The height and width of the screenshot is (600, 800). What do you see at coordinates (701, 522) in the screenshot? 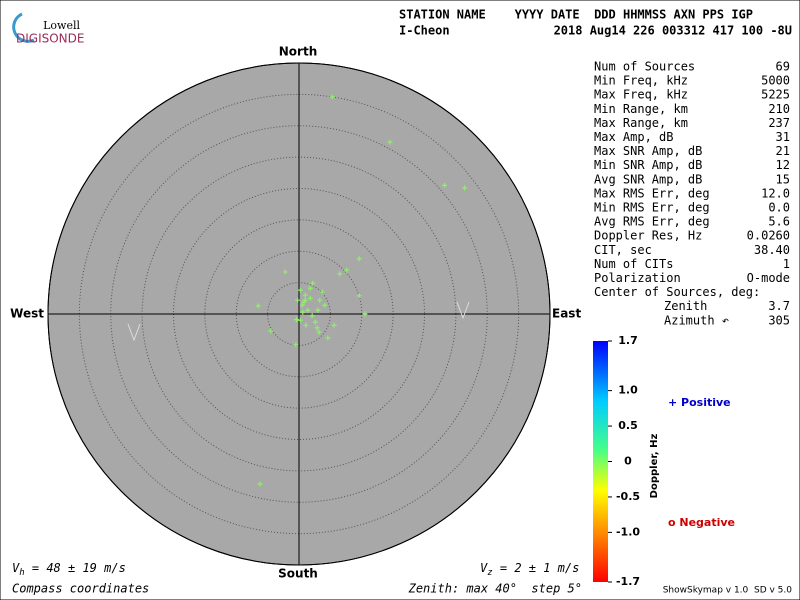
I see `legend-negative: o Negative` at bounding box center [701, 522].